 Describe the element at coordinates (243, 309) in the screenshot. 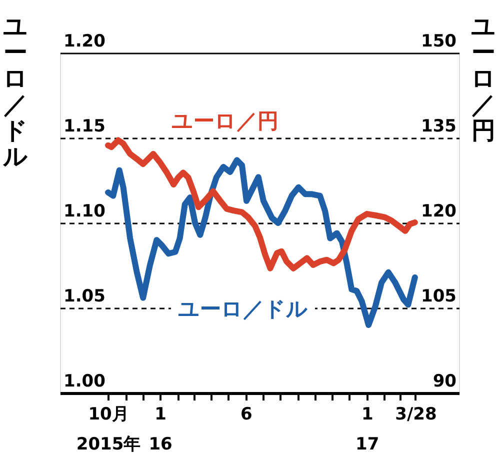

I see `series-label: ユーロ／ドル` at that location.